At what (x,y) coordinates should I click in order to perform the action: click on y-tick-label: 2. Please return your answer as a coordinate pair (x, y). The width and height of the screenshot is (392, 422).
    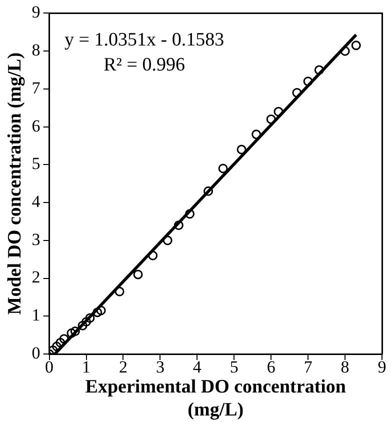
    Looking at the image, I should click on (36, 277).